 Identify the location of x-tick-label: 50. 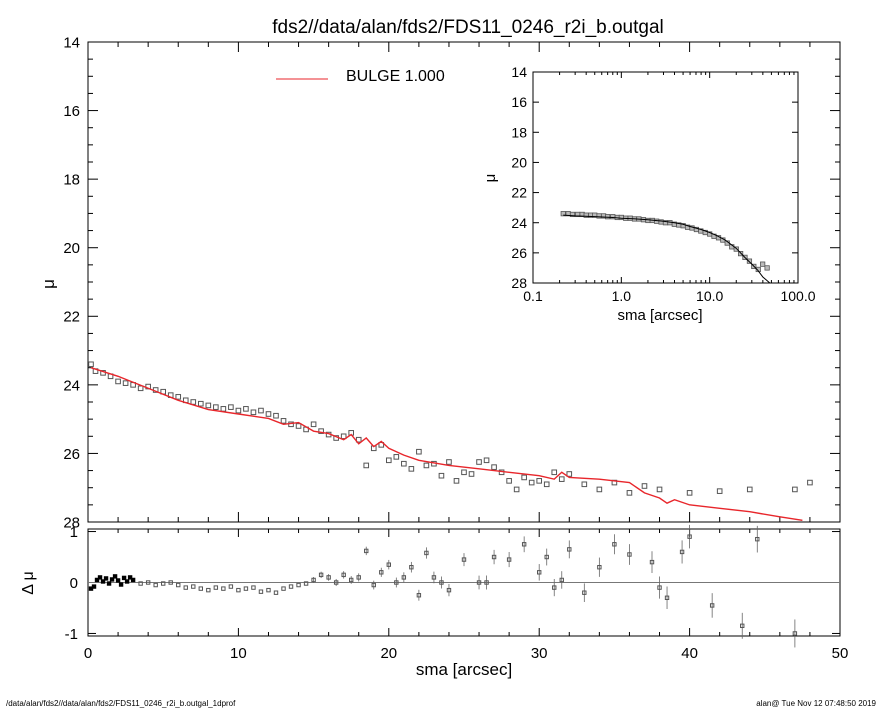
(840, 653).